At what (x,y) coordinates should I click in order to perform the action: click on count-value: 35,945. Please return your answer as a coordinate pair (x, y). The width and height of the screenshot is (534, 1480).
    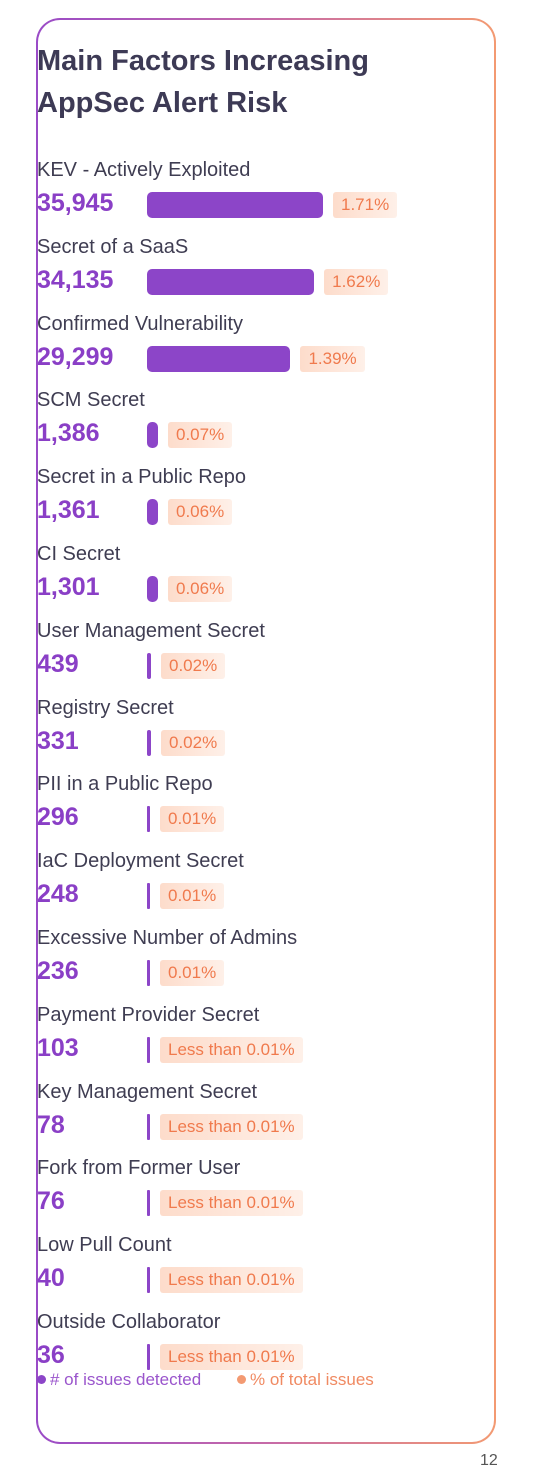
    Looking at the image, I should click on (75, 203).